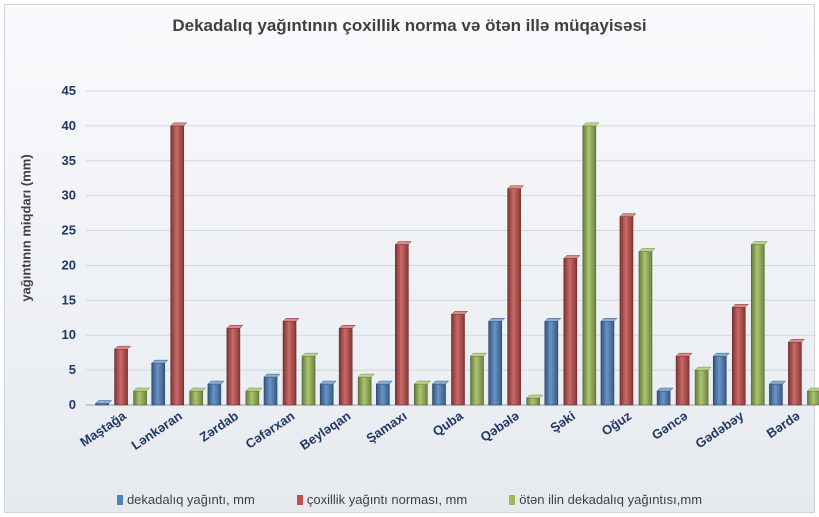 The image size is (819, 517). What do you see at coordinates (72, 404) in the screenshot?
I see `y-tick-label-0: 0` at bounding box center [72, 404].